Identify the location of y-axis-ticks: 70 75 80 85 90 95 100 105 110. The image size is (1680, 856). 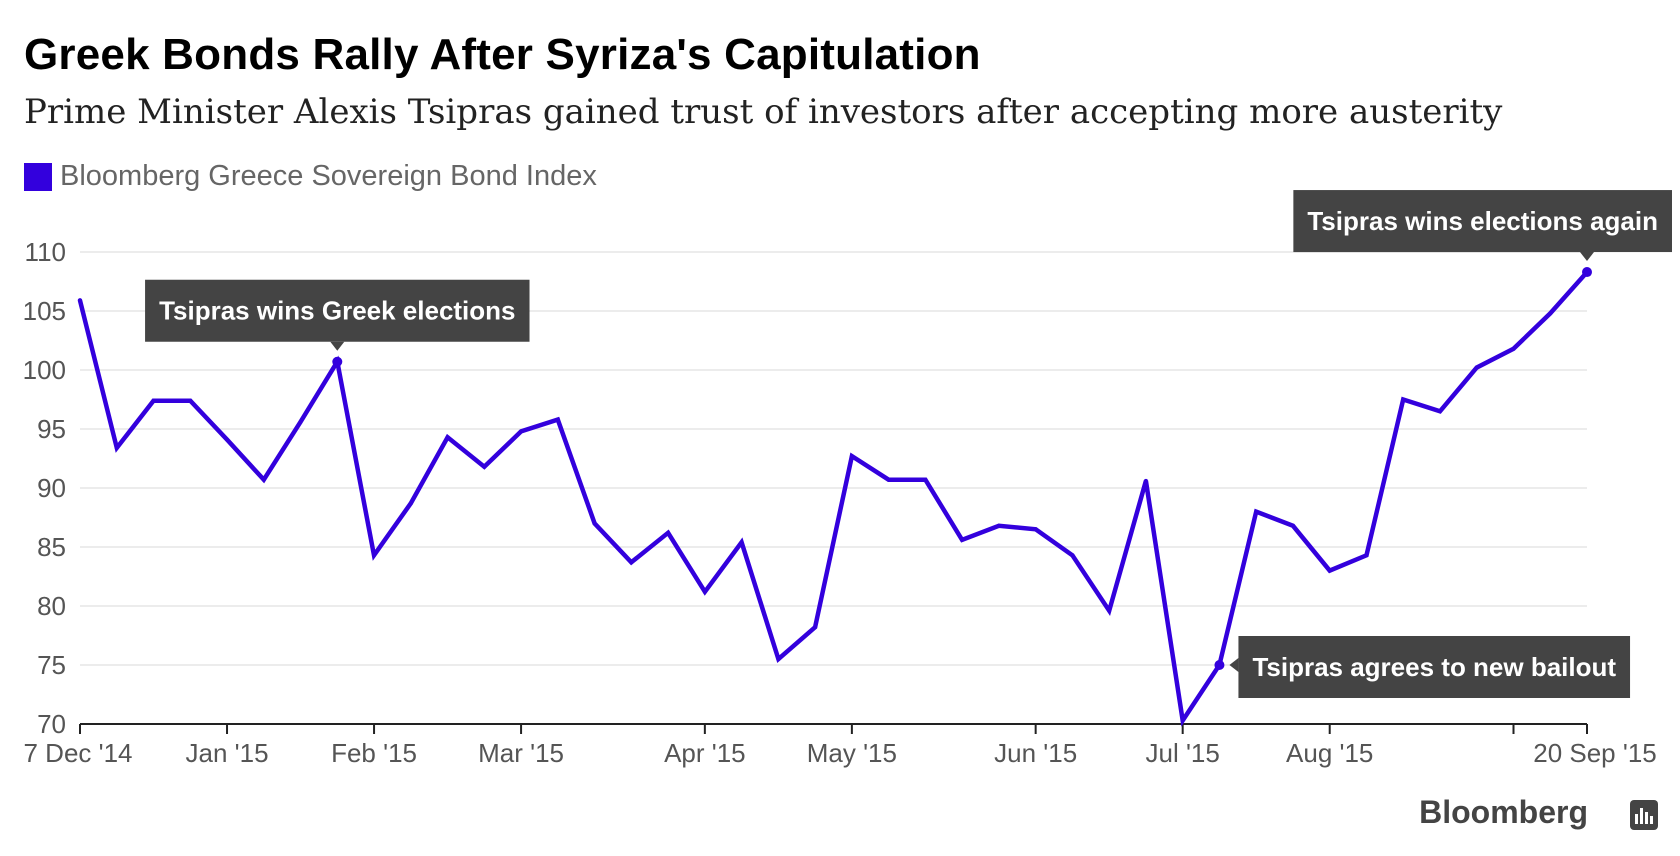
(44, 488).